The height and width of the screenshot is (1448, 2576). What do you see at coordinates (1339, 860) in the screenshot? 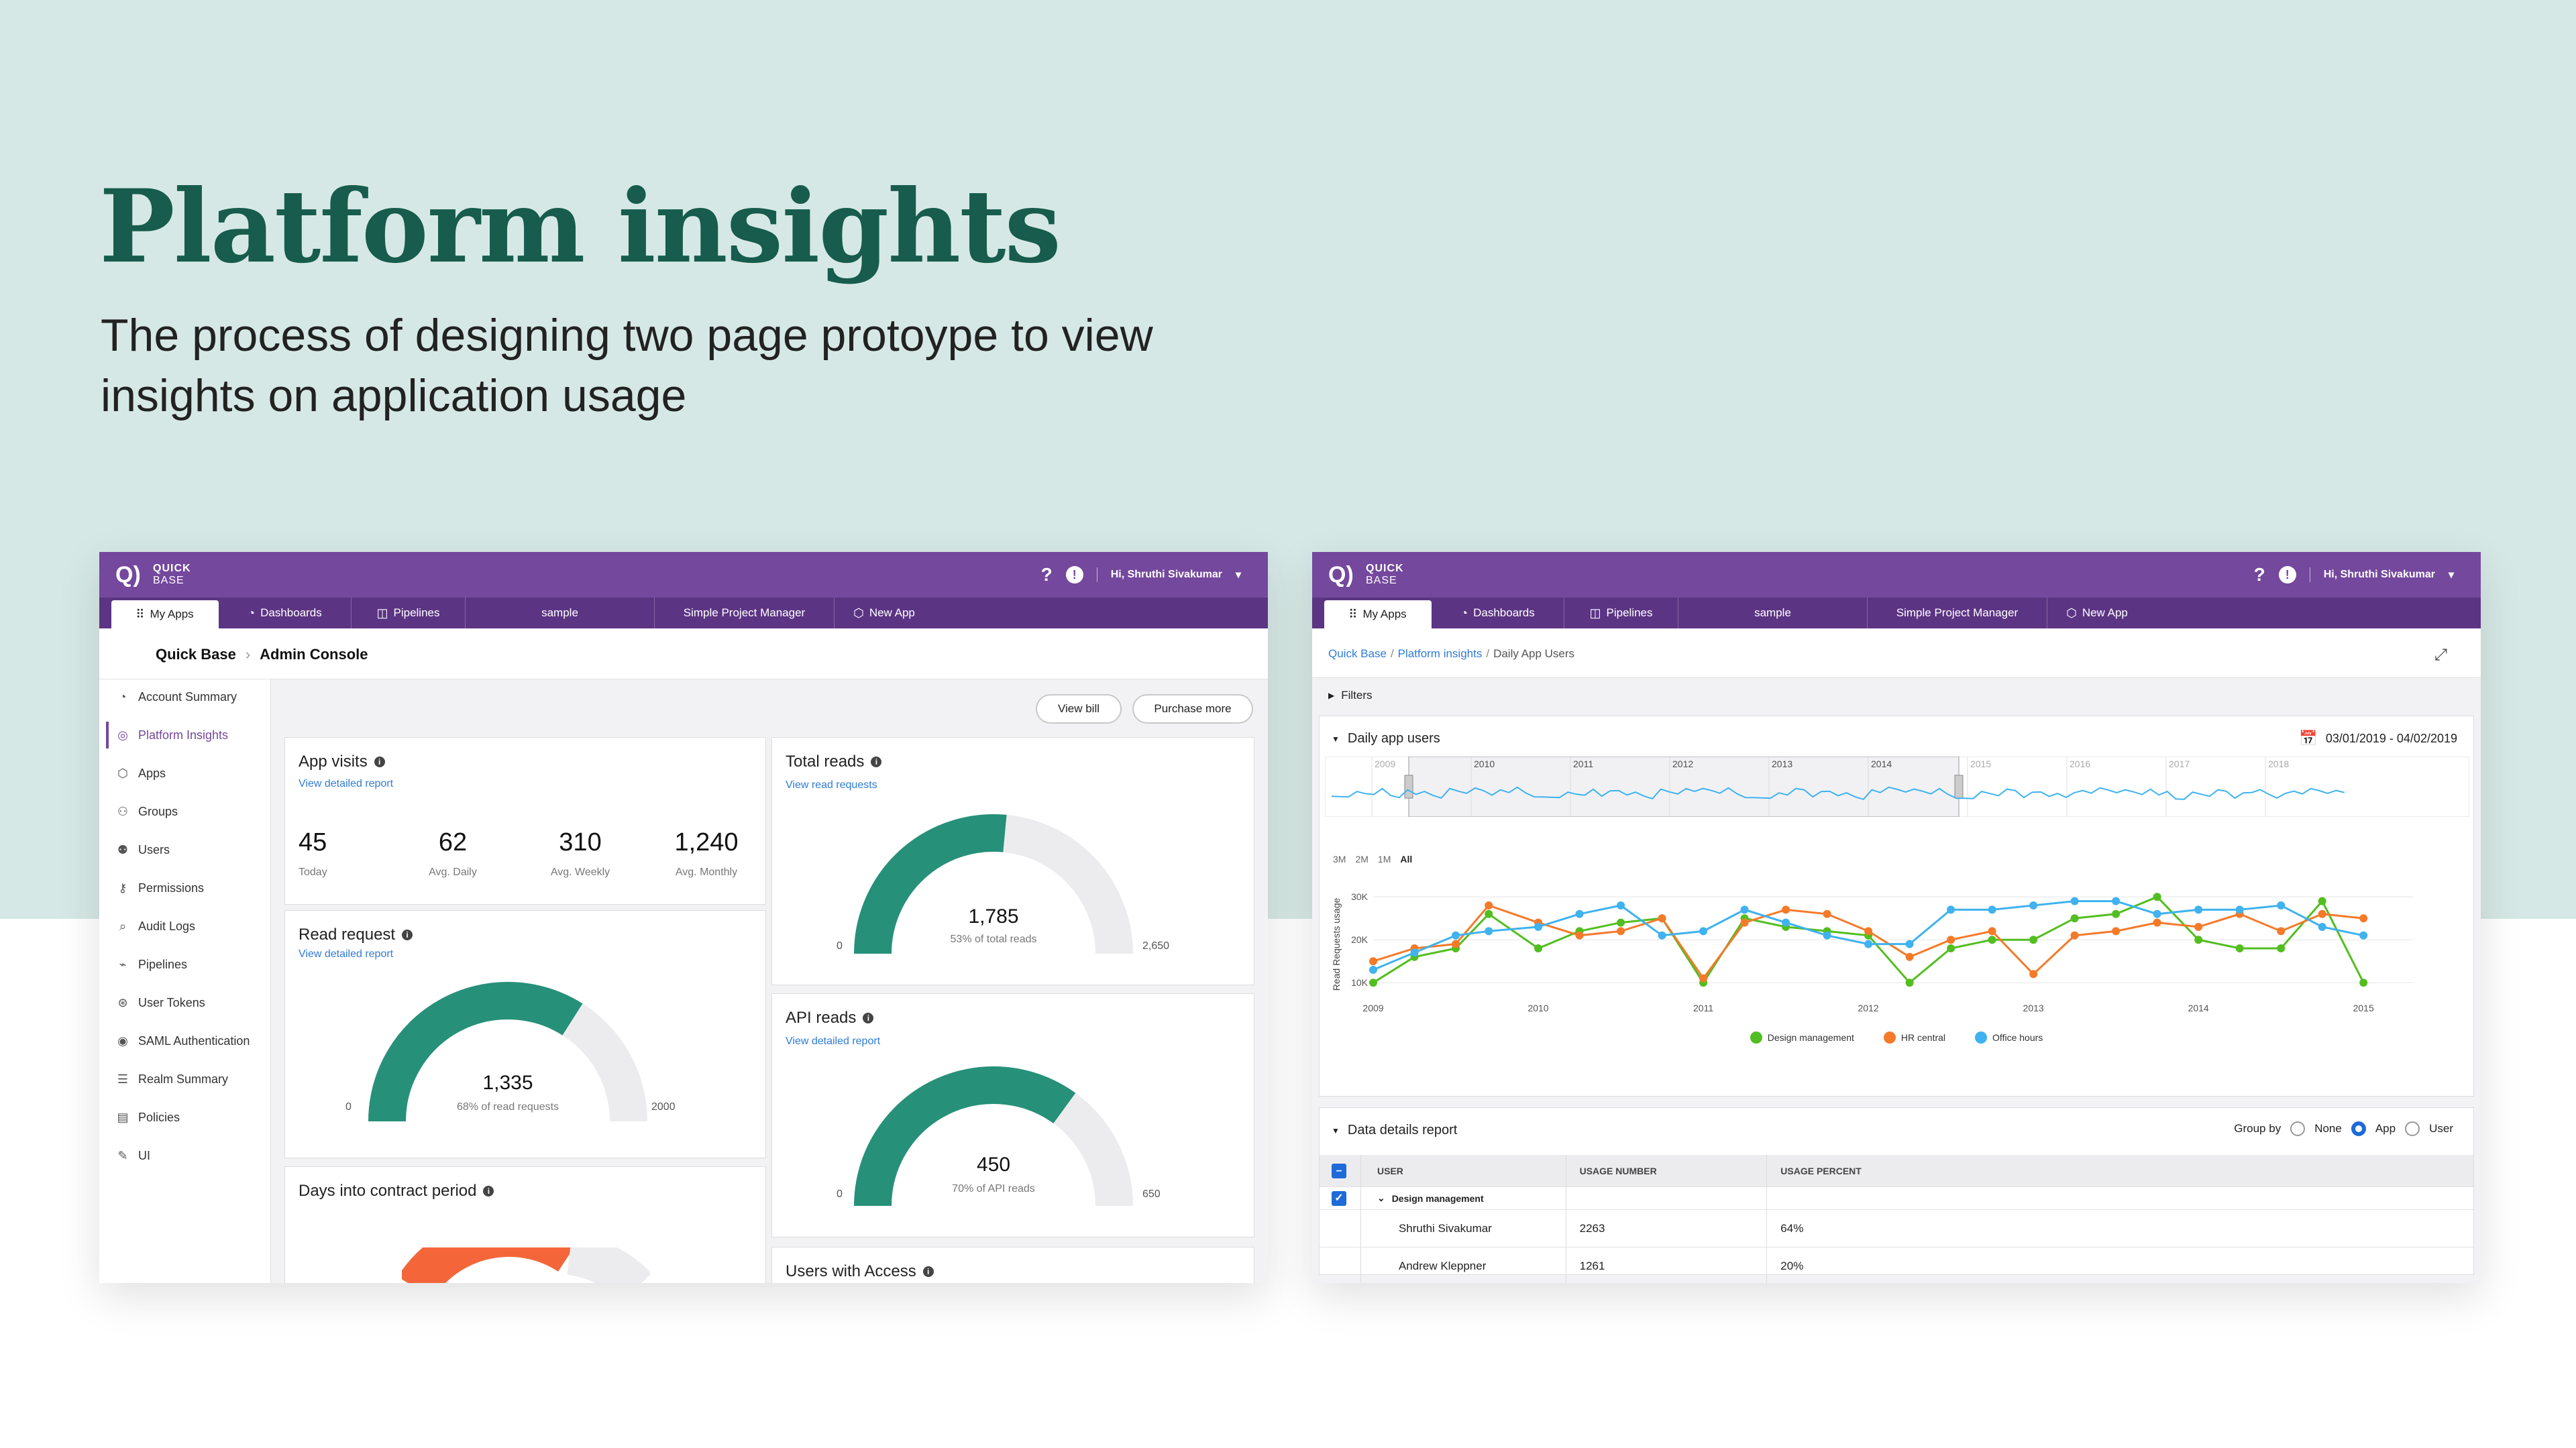
I see `range-3m-button: 3M` at bounding box center [1339, 860].